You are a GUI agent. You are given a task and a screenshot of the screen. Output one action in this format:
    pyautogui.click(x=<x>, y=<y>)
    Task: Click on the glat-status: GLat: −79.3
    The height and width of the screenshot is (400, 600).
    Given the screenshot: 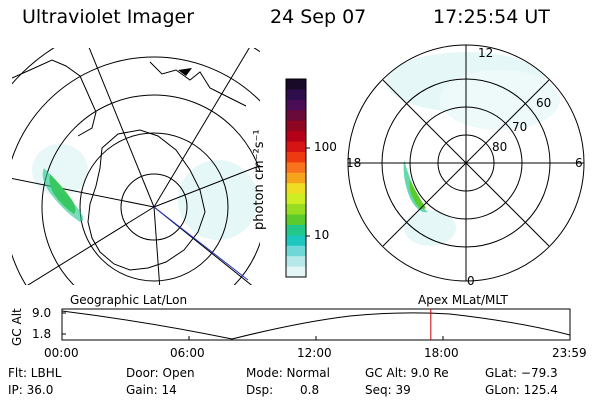 What is the action you would take?
    pyautogui.click(x=521, y=373)
    